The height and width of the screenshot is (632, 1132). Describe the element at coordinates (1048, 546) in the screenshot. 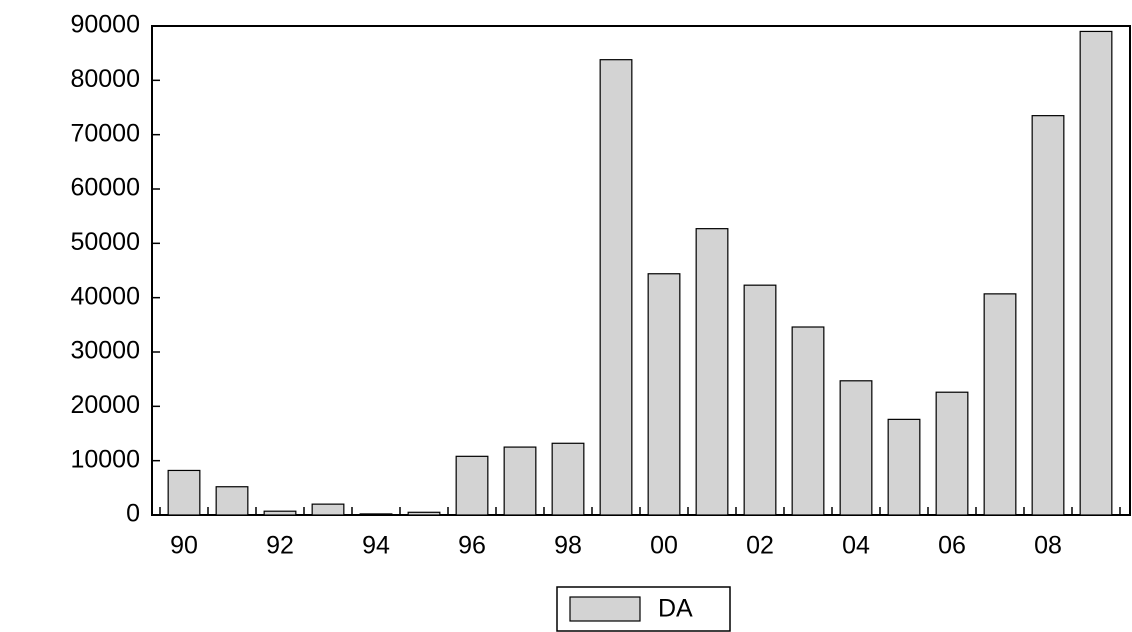

I see `x-tick-label: 08` at that location.